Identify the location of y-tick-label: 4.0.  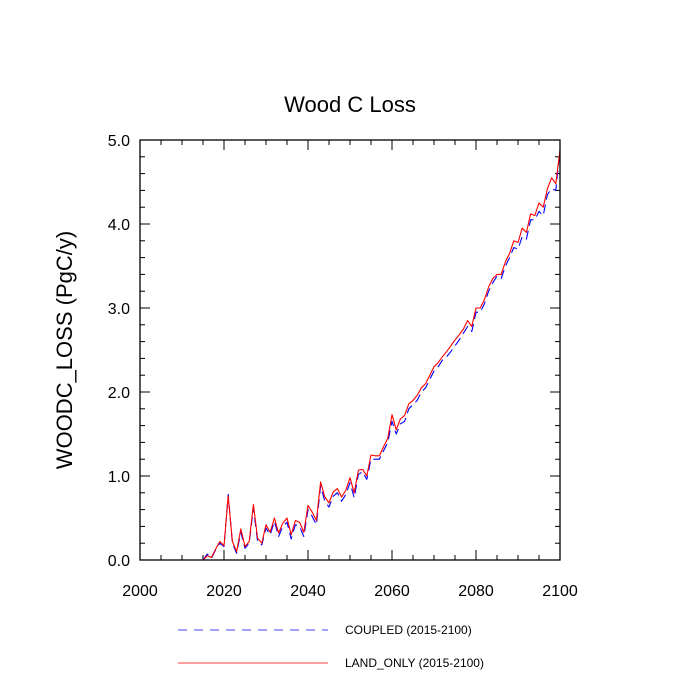
(119, 225).